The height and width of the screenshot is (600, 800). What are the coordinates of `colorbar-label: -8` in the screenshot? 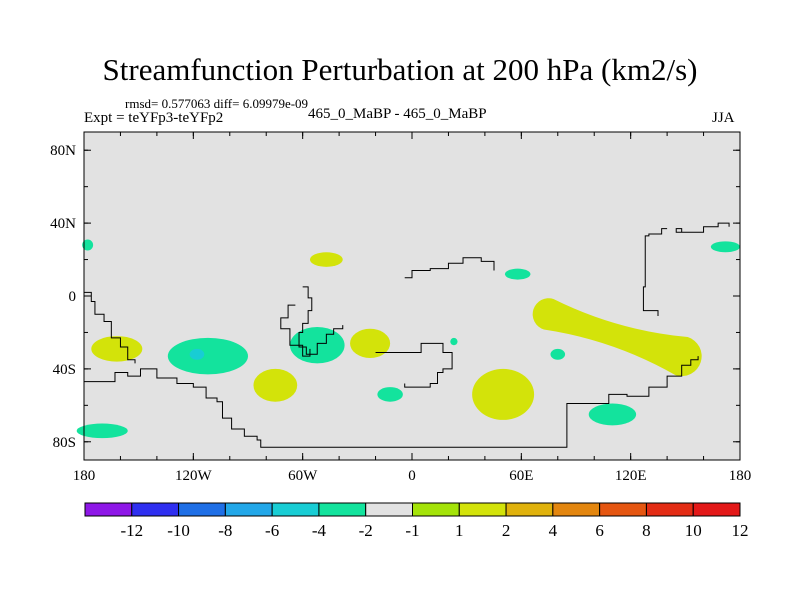 It's located at (225, 530).